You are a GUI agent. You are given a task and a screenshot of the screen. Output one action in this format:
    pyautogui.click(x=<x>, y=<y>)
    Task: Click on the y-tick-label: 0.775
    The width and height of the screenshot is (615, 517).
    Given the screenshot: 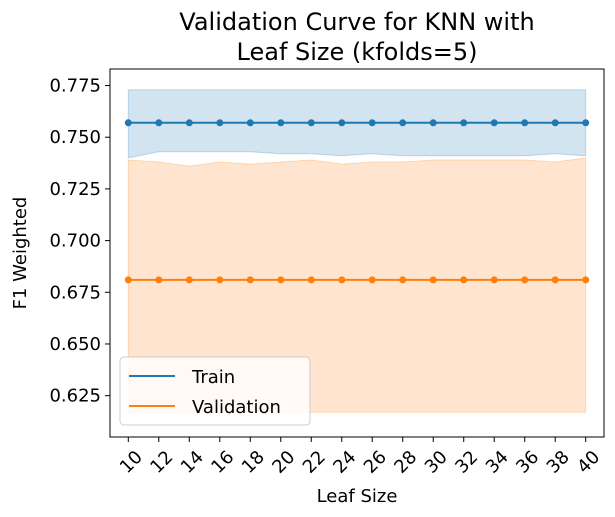 What is the action you would take?
    pyautogui.click(x=75, y=86)
    